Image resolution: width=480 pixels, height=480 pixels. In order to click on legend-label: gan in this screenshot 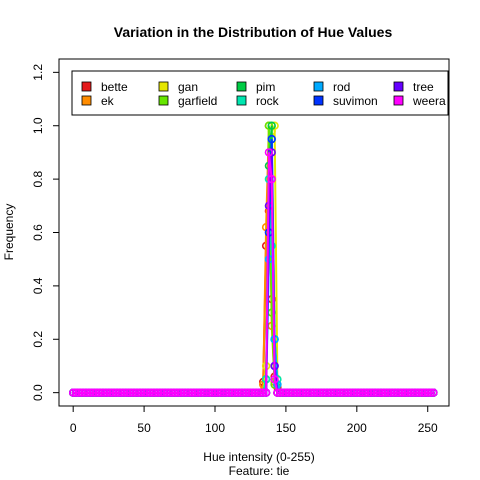, I will do `click(188, 87)`.